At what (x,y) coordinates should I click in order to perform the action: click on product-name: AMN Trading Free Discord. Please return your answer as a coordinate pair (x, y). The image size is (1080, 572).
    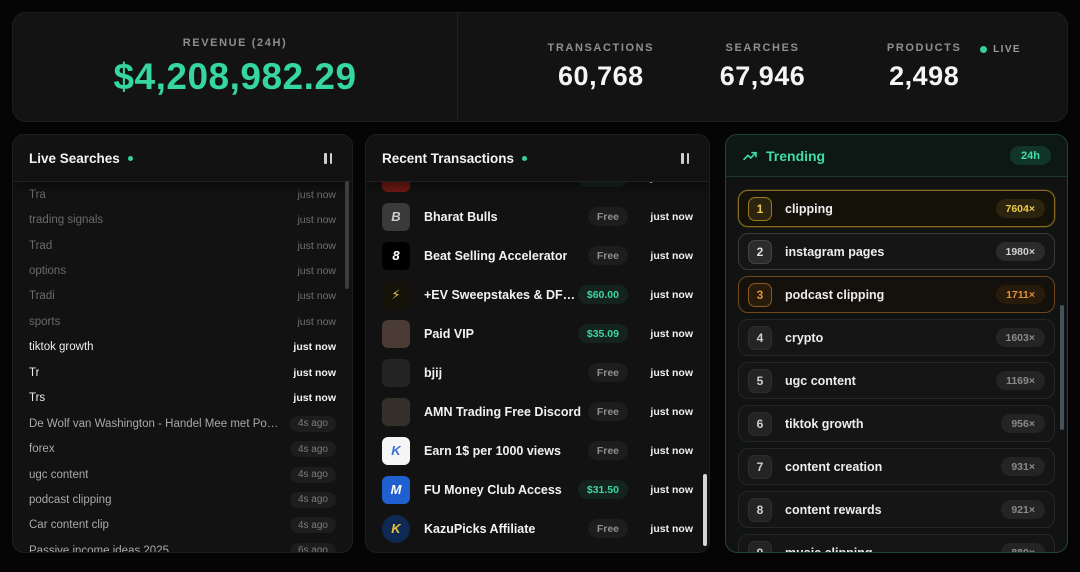
    Looking at the image, I should click on (502, 411).